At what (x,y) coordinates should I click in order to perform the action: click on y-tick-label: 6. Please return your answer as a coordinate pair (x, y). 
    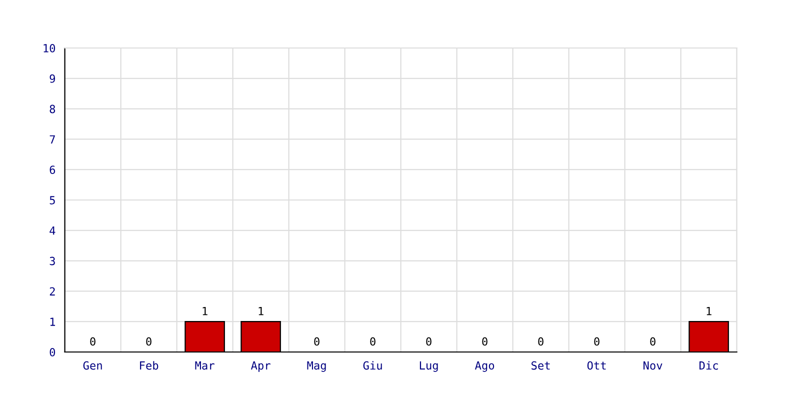
    Looking at the image, I should click on (53, 170).